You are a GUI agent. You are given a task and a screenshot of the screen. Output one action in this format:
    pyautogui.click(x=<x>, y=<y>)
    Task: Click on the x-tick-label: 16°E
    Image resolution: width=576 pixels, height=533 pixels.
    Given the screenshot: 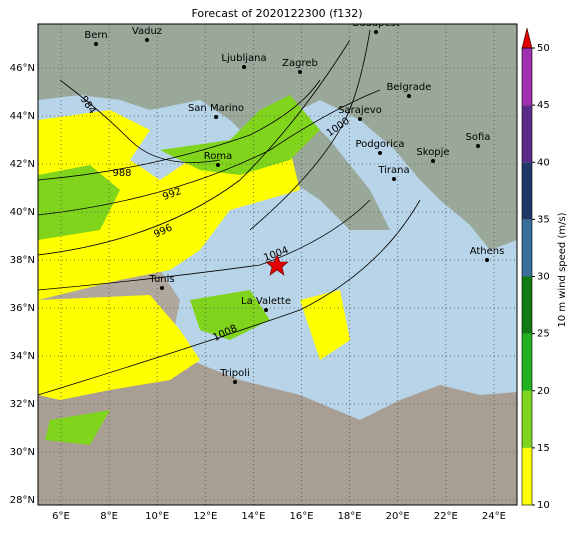 What is the action you would take?
    pyautogui.click(x=301, y=516)
    